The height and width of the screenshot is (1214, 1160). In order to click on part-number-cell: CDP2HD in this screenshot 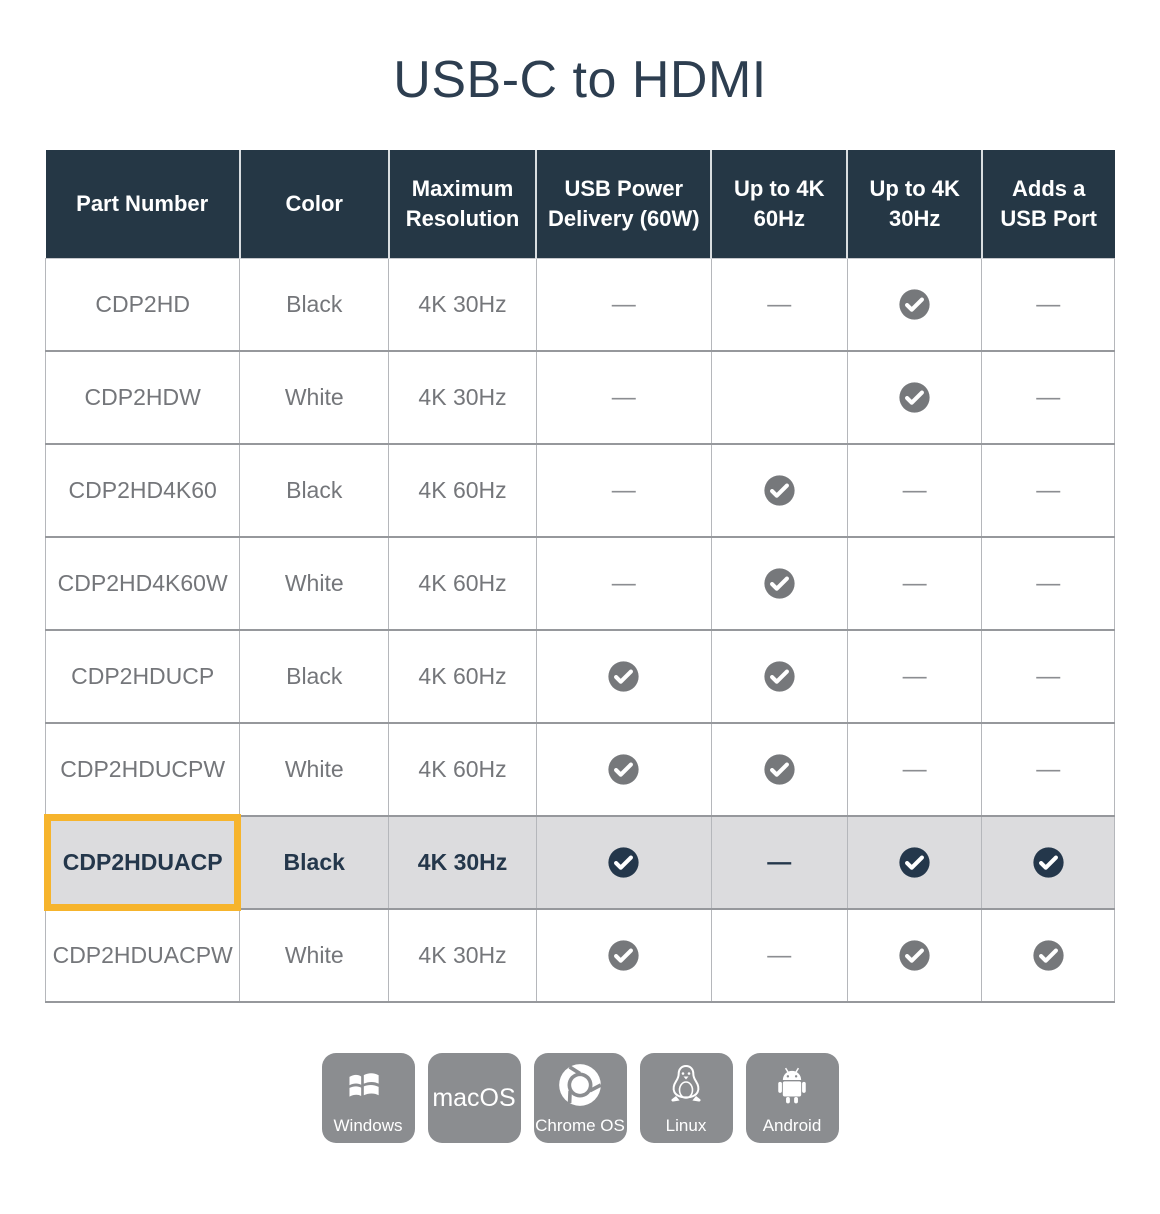, I will do `click(142, 305)`.